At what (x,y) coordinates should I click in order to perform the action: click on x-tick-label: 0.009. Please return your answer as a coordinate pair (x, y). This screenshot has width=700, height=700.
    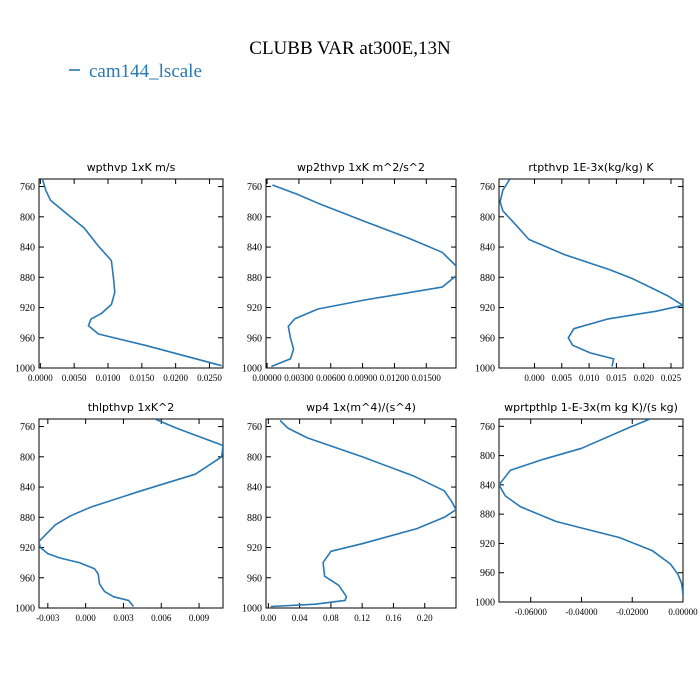
    Looking at the image, I should click on (199, 618).